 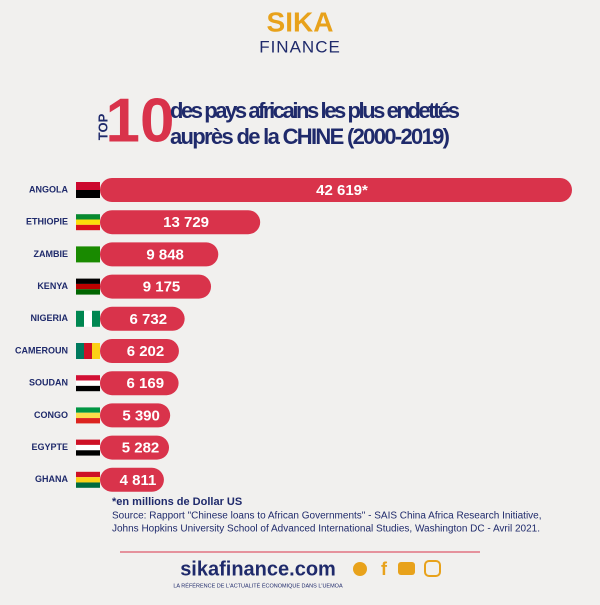 I want to click on youtube-icon, so click(x=406, y=568).